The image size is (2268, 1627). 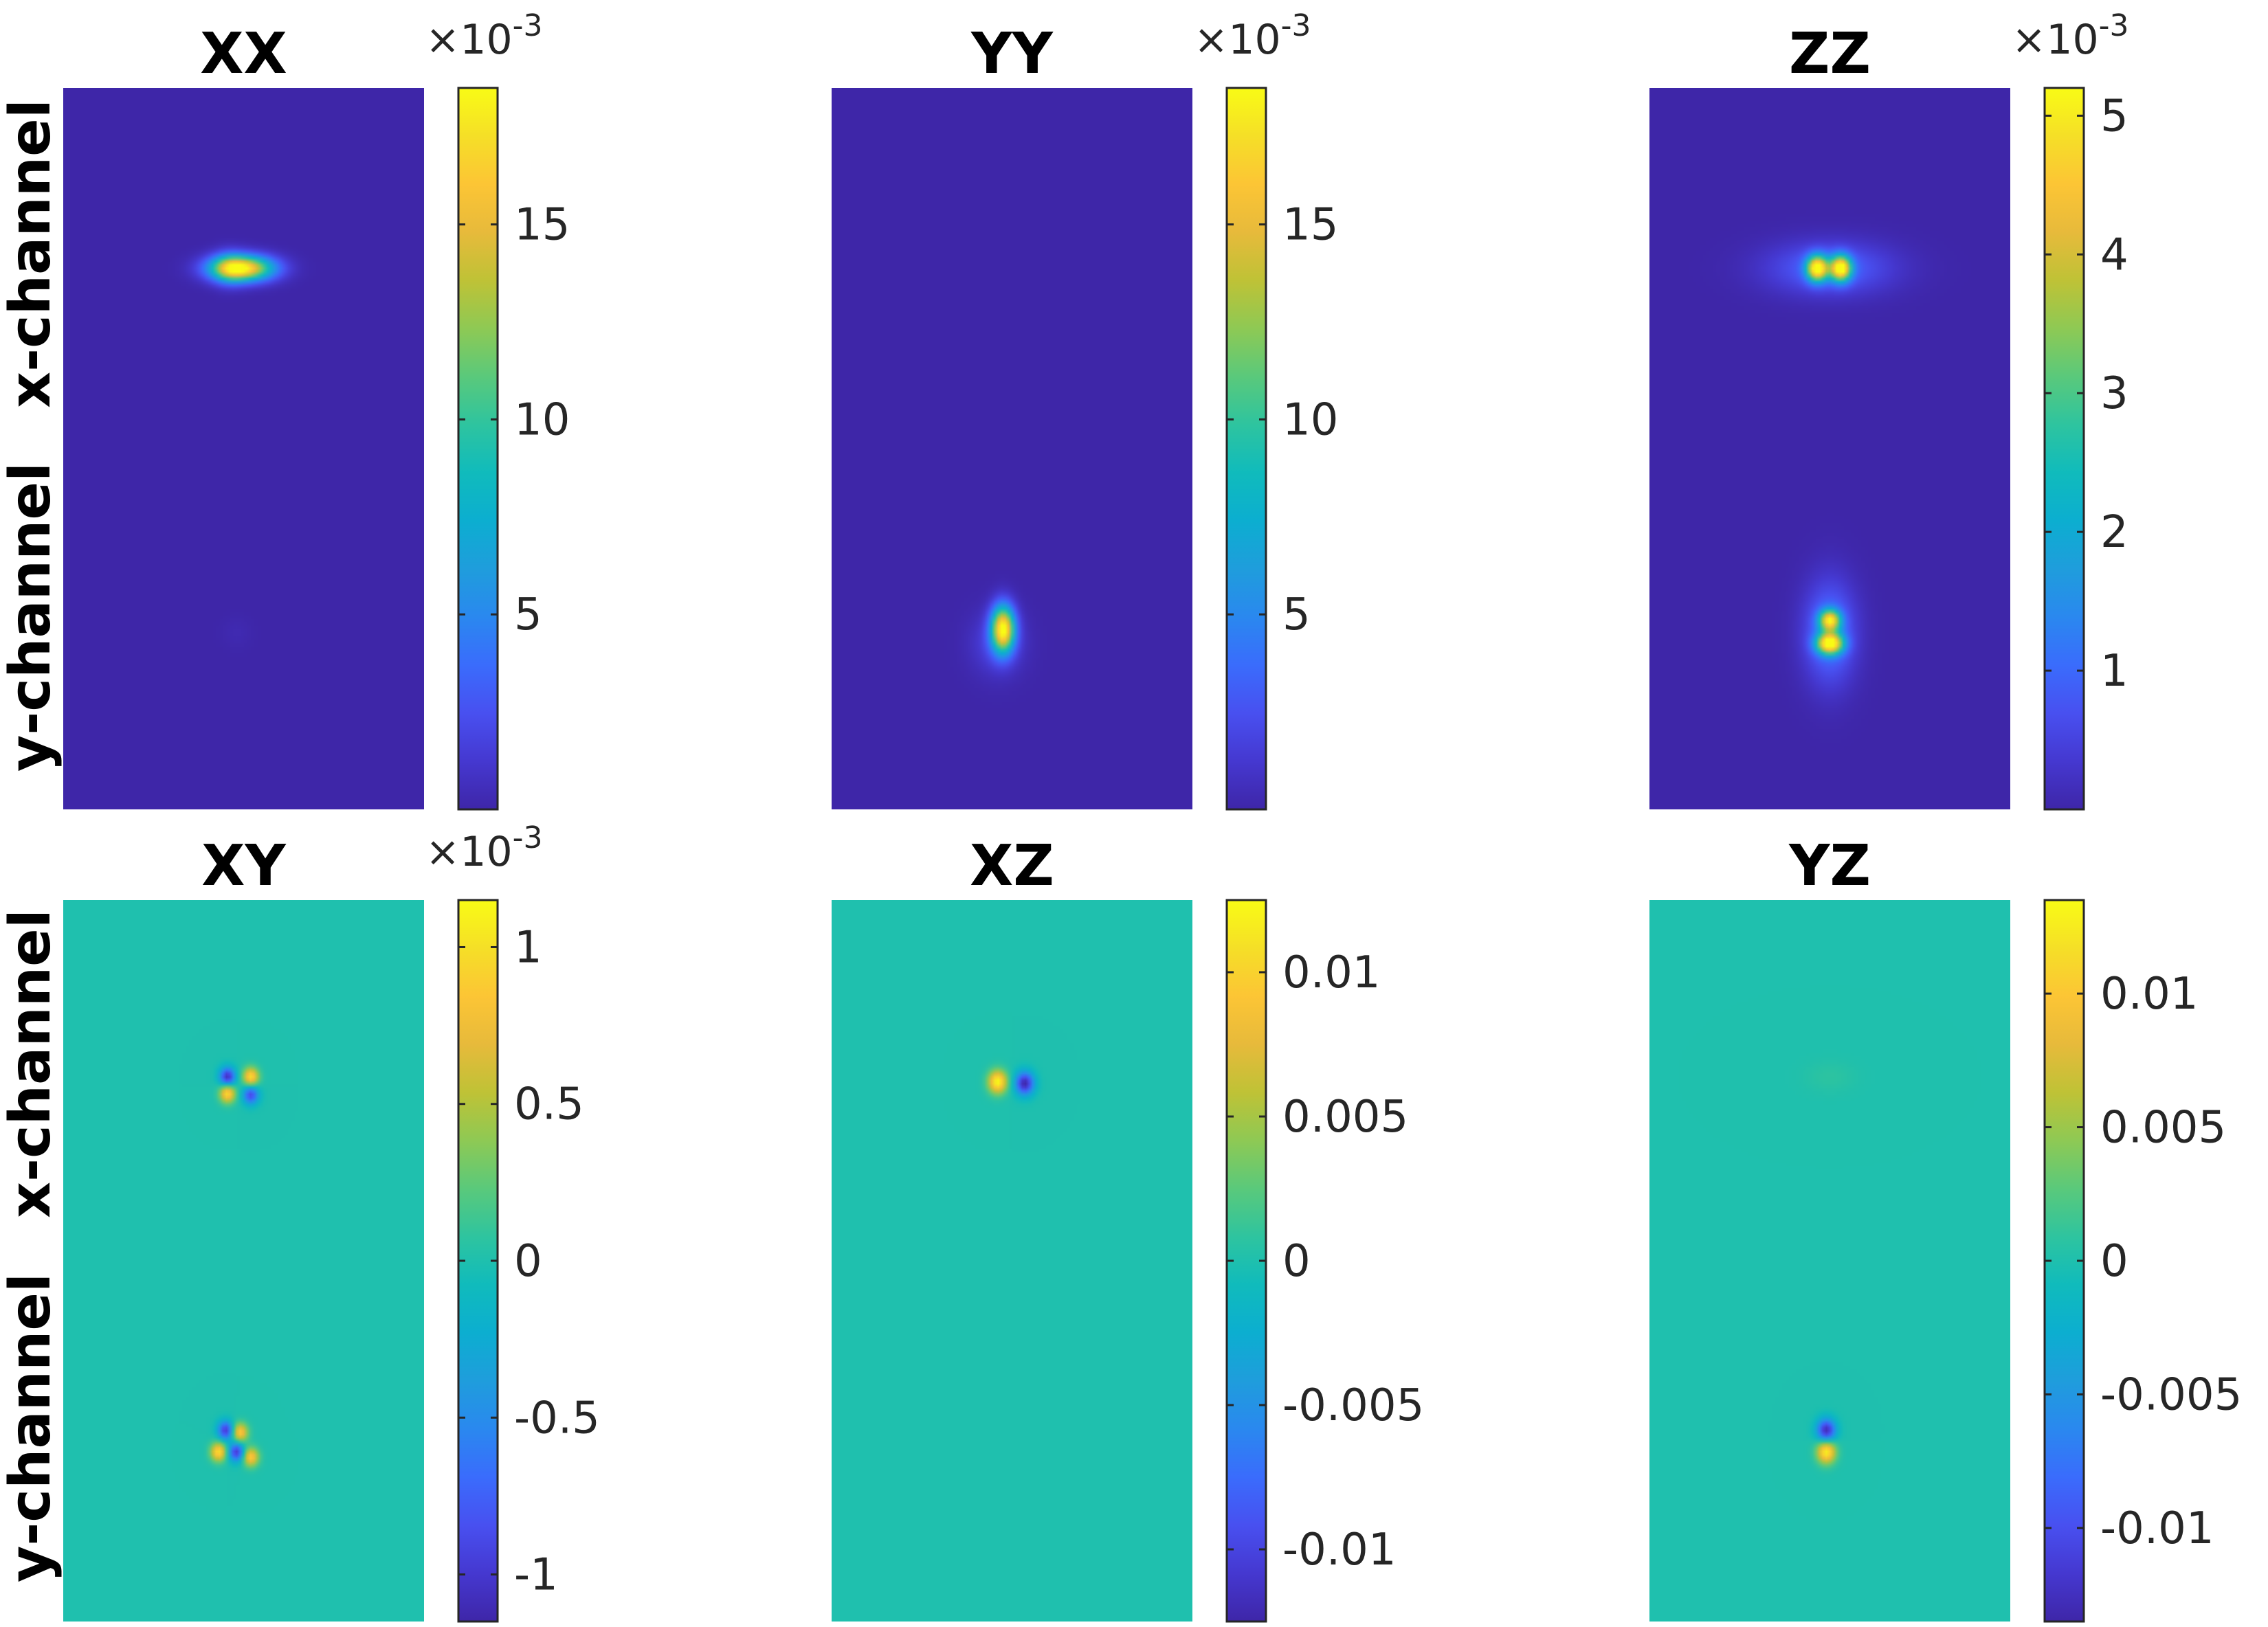 I want to click on panel-yz: YZ -0.01 -0.005 0 0.005 0.01, so click(x=1945, y=1228).